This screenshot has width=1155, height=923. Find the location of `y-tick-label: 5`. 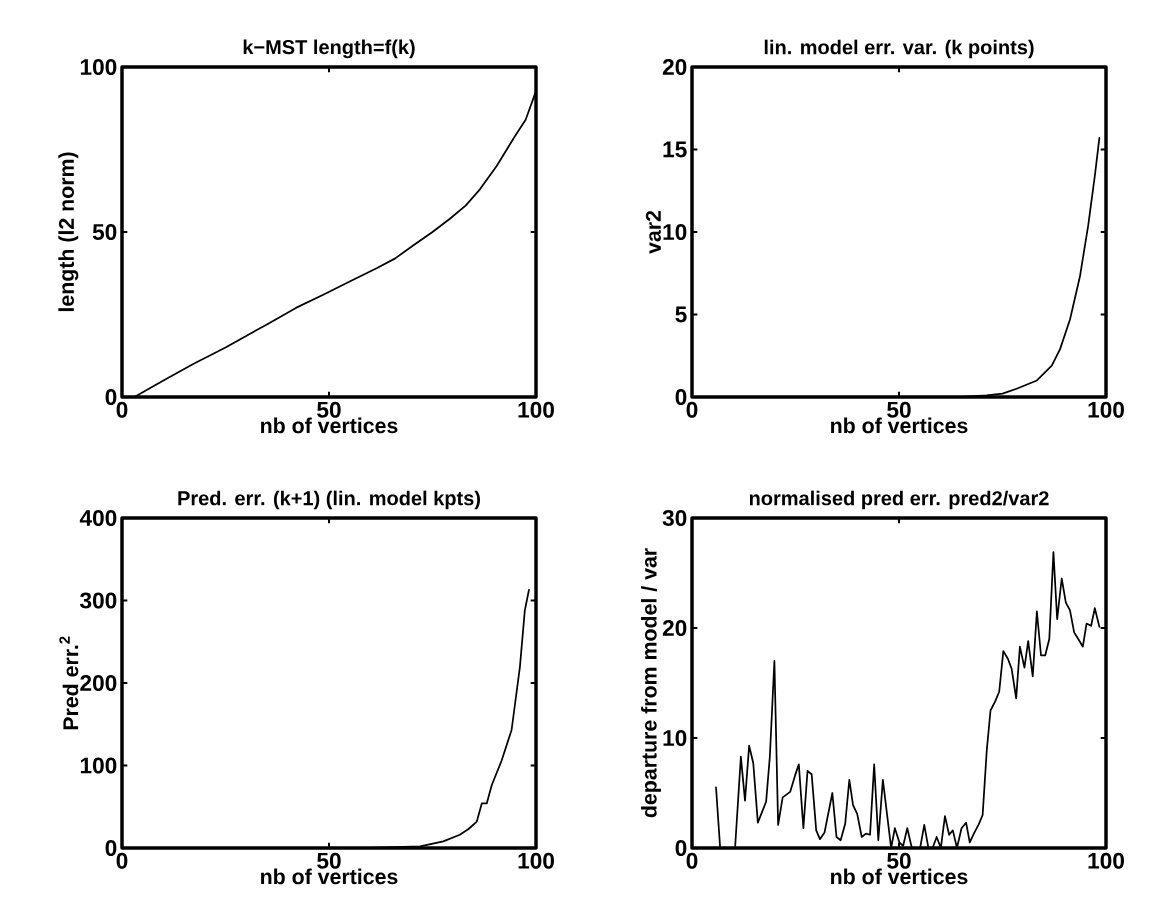

y-tick-label: 5 is located at coordinates (681, 314).